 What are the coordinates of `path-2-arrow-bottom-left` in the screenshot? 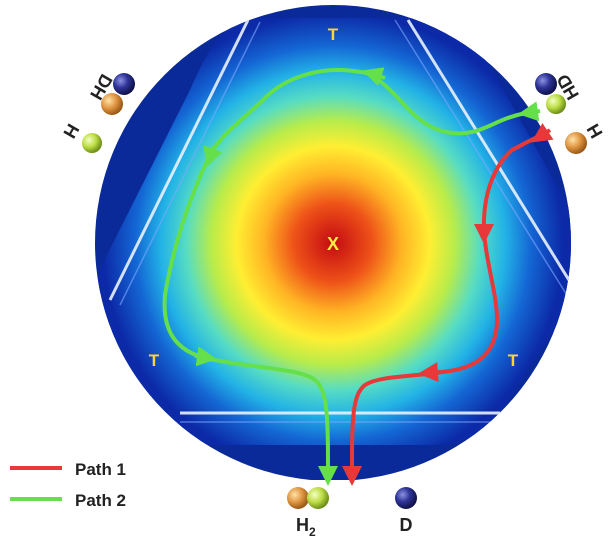 It's located at (205, 356).